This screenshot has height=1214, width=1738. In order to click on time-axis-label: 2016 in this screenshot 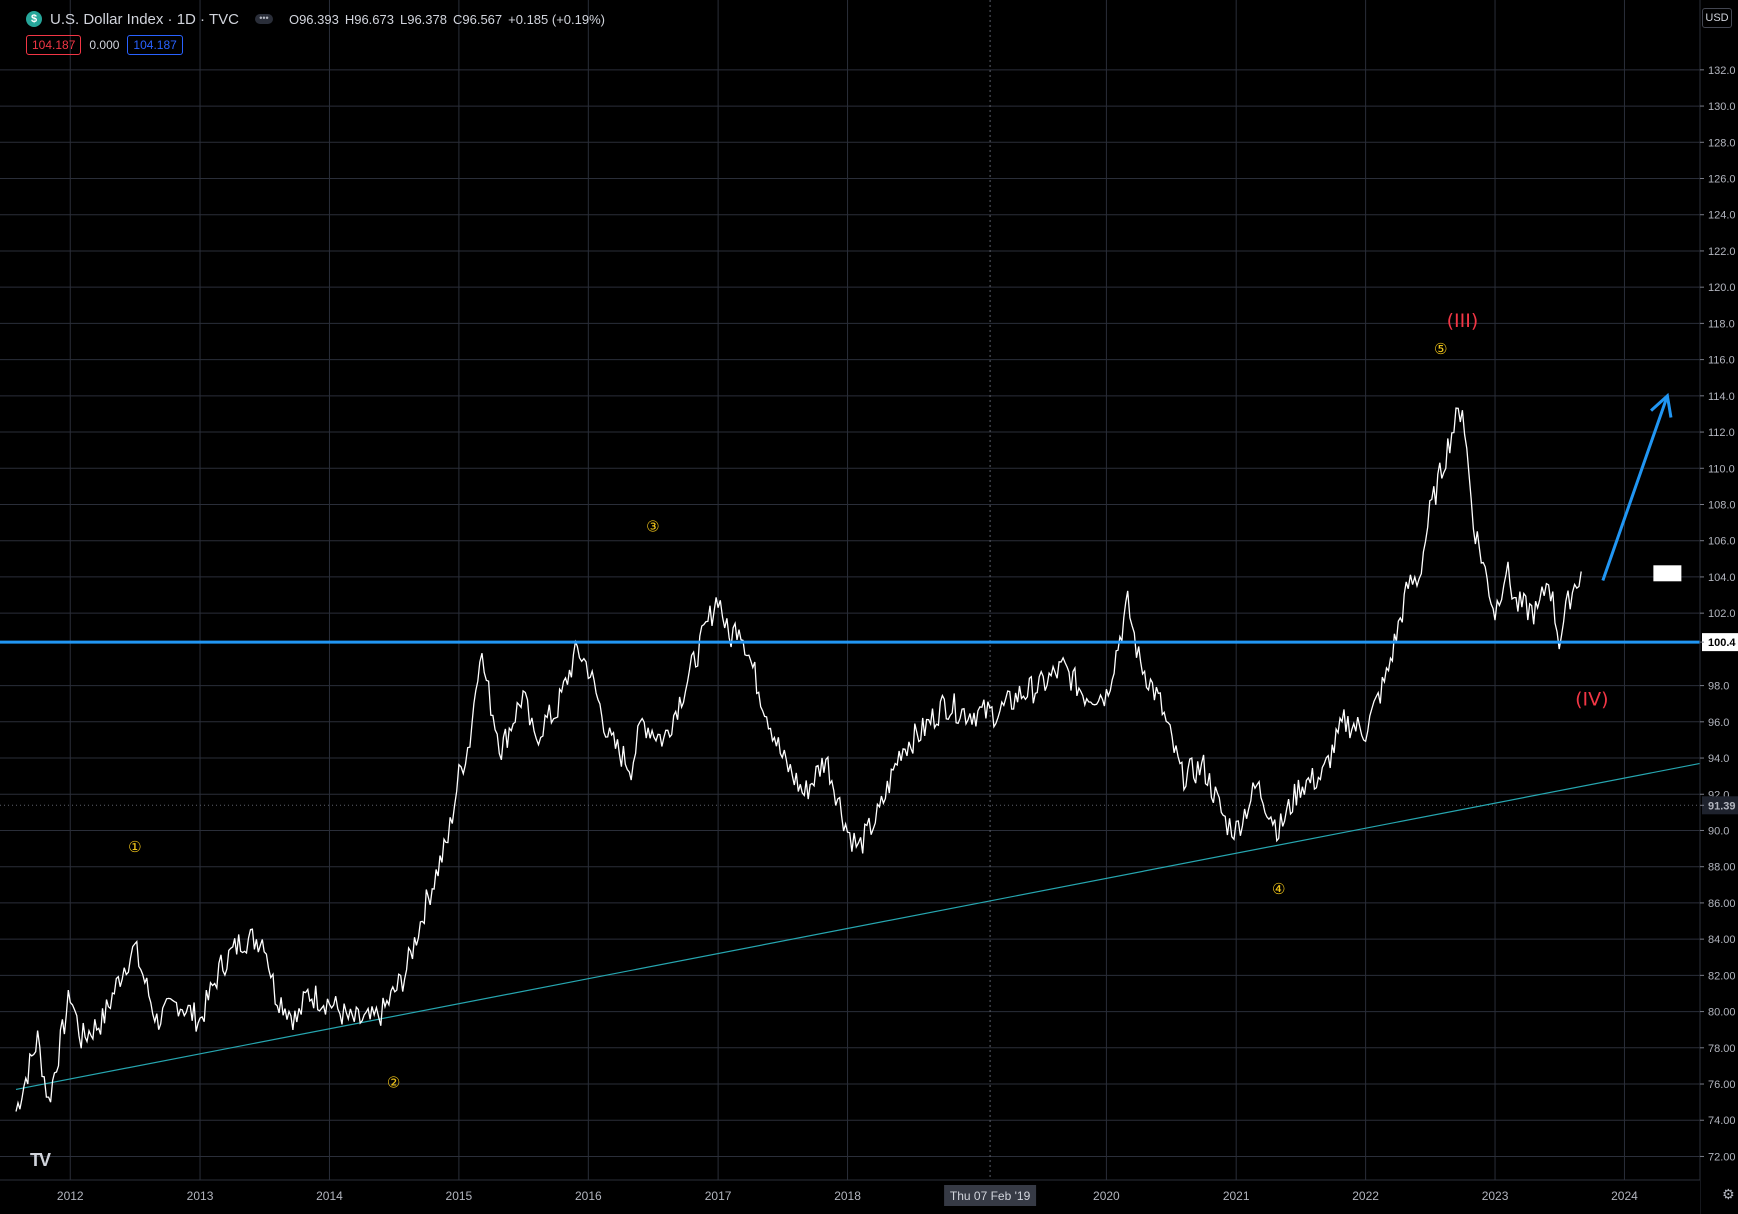, I will do `click(588, 1196)`.